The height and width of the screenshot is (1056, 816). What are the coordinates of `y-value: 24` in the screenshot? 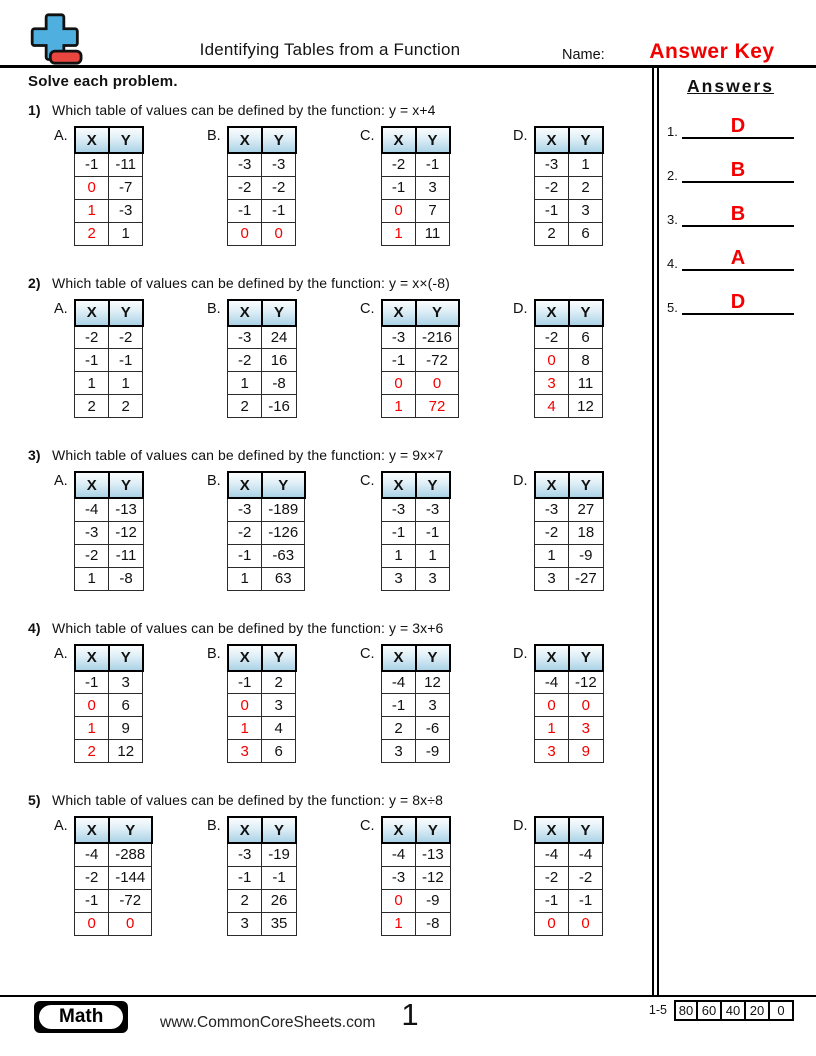 It's located at (279, 337).